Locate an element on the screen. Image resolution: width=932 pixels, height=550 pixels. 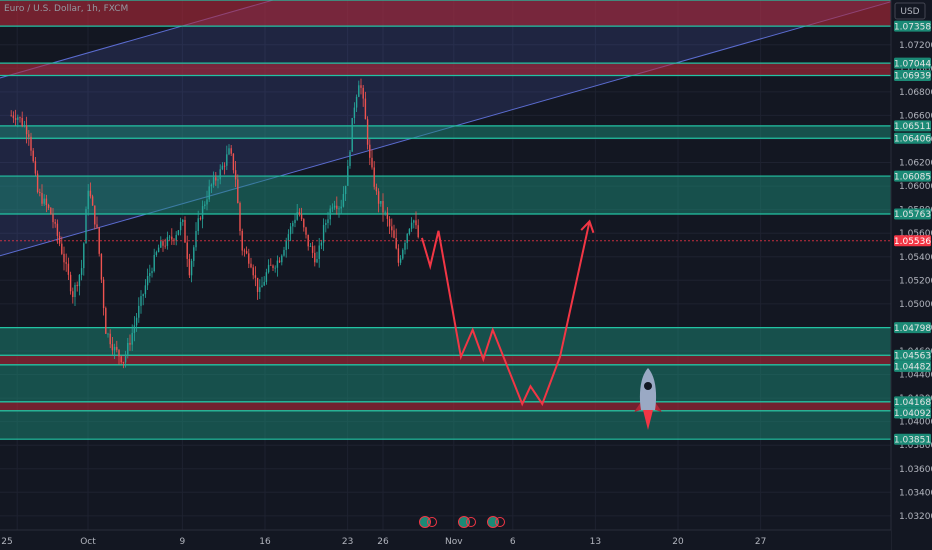
price-level-label: 1.05536 is located at coordinates (912, 242).